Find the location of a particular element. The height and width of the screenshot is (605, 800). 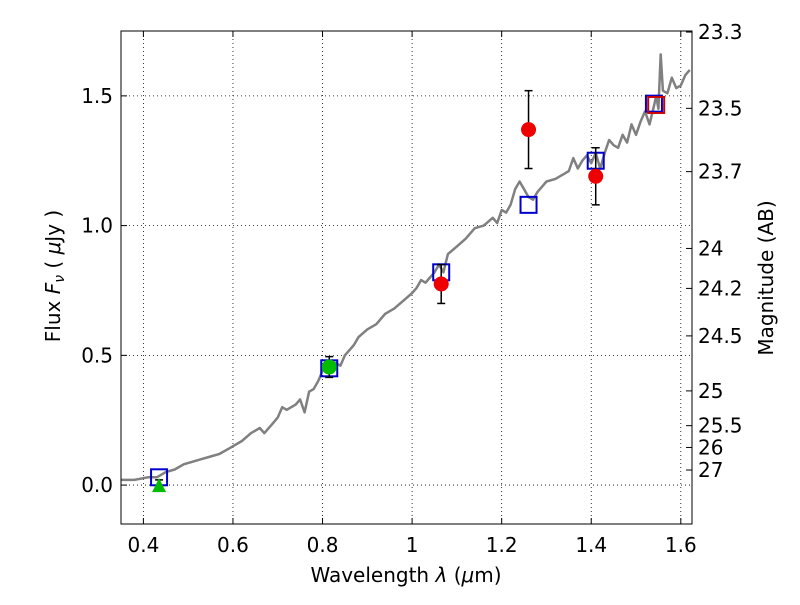

y2-tick-label: 27 is located at coordinates (710, 470).